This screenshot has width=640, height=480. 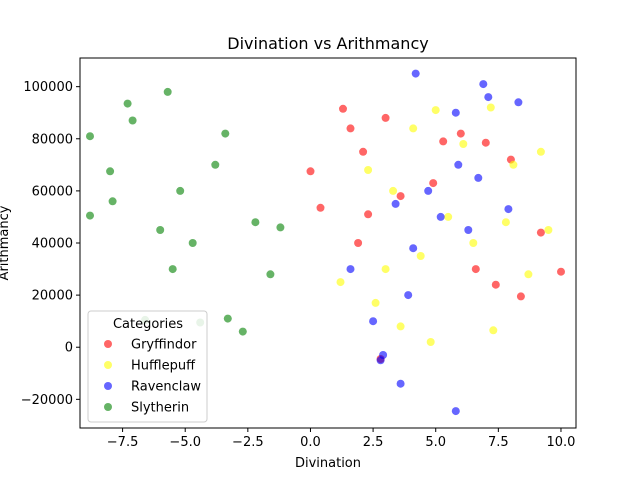 What do you see at coordinates (48, 87) in the screenshot?
I see `y-tick-label-6: 100000` at bounding box center [48, 87].